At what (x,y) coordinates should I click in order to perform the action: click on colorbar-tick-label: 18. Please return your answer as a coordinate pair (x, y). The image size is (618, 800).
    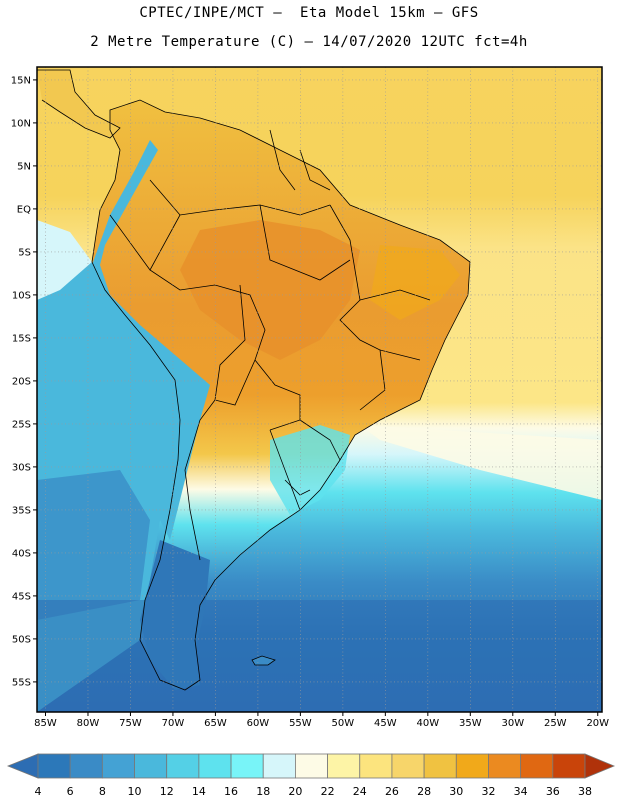
    Looking at the image, I should click on (263, 791).